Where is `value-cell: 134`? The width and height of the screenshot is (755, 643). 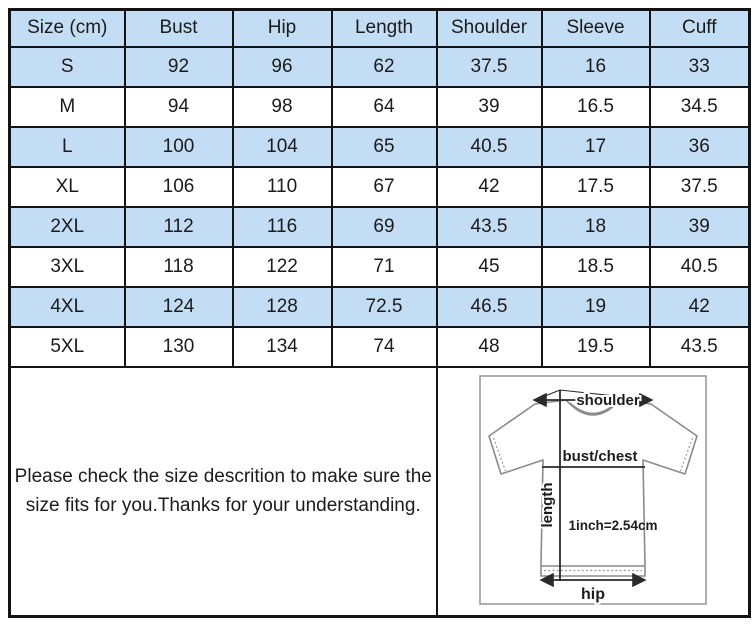 value-cell: 134 is located at coordinates (282, 346).